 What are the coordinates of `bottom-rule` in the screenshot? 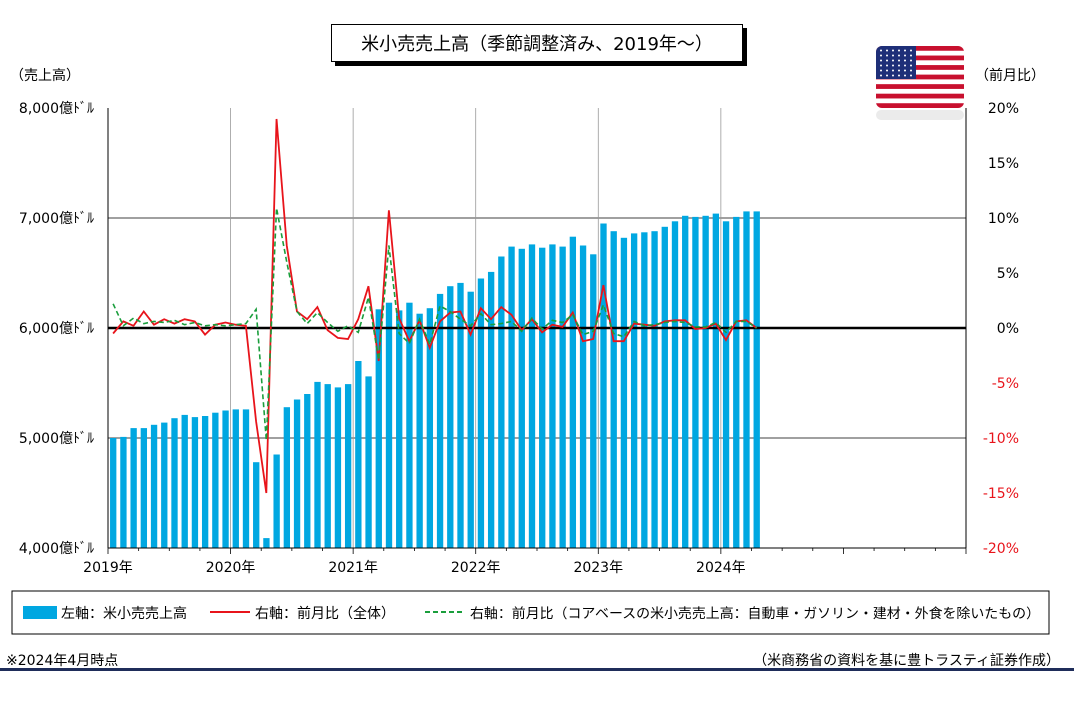 It's located at (537, 669).